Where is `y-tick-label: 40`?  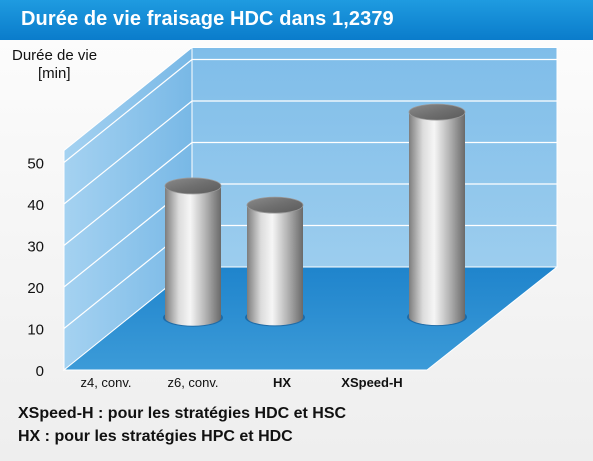
y-tick-label: 40 is located at coordinates (35, 205).